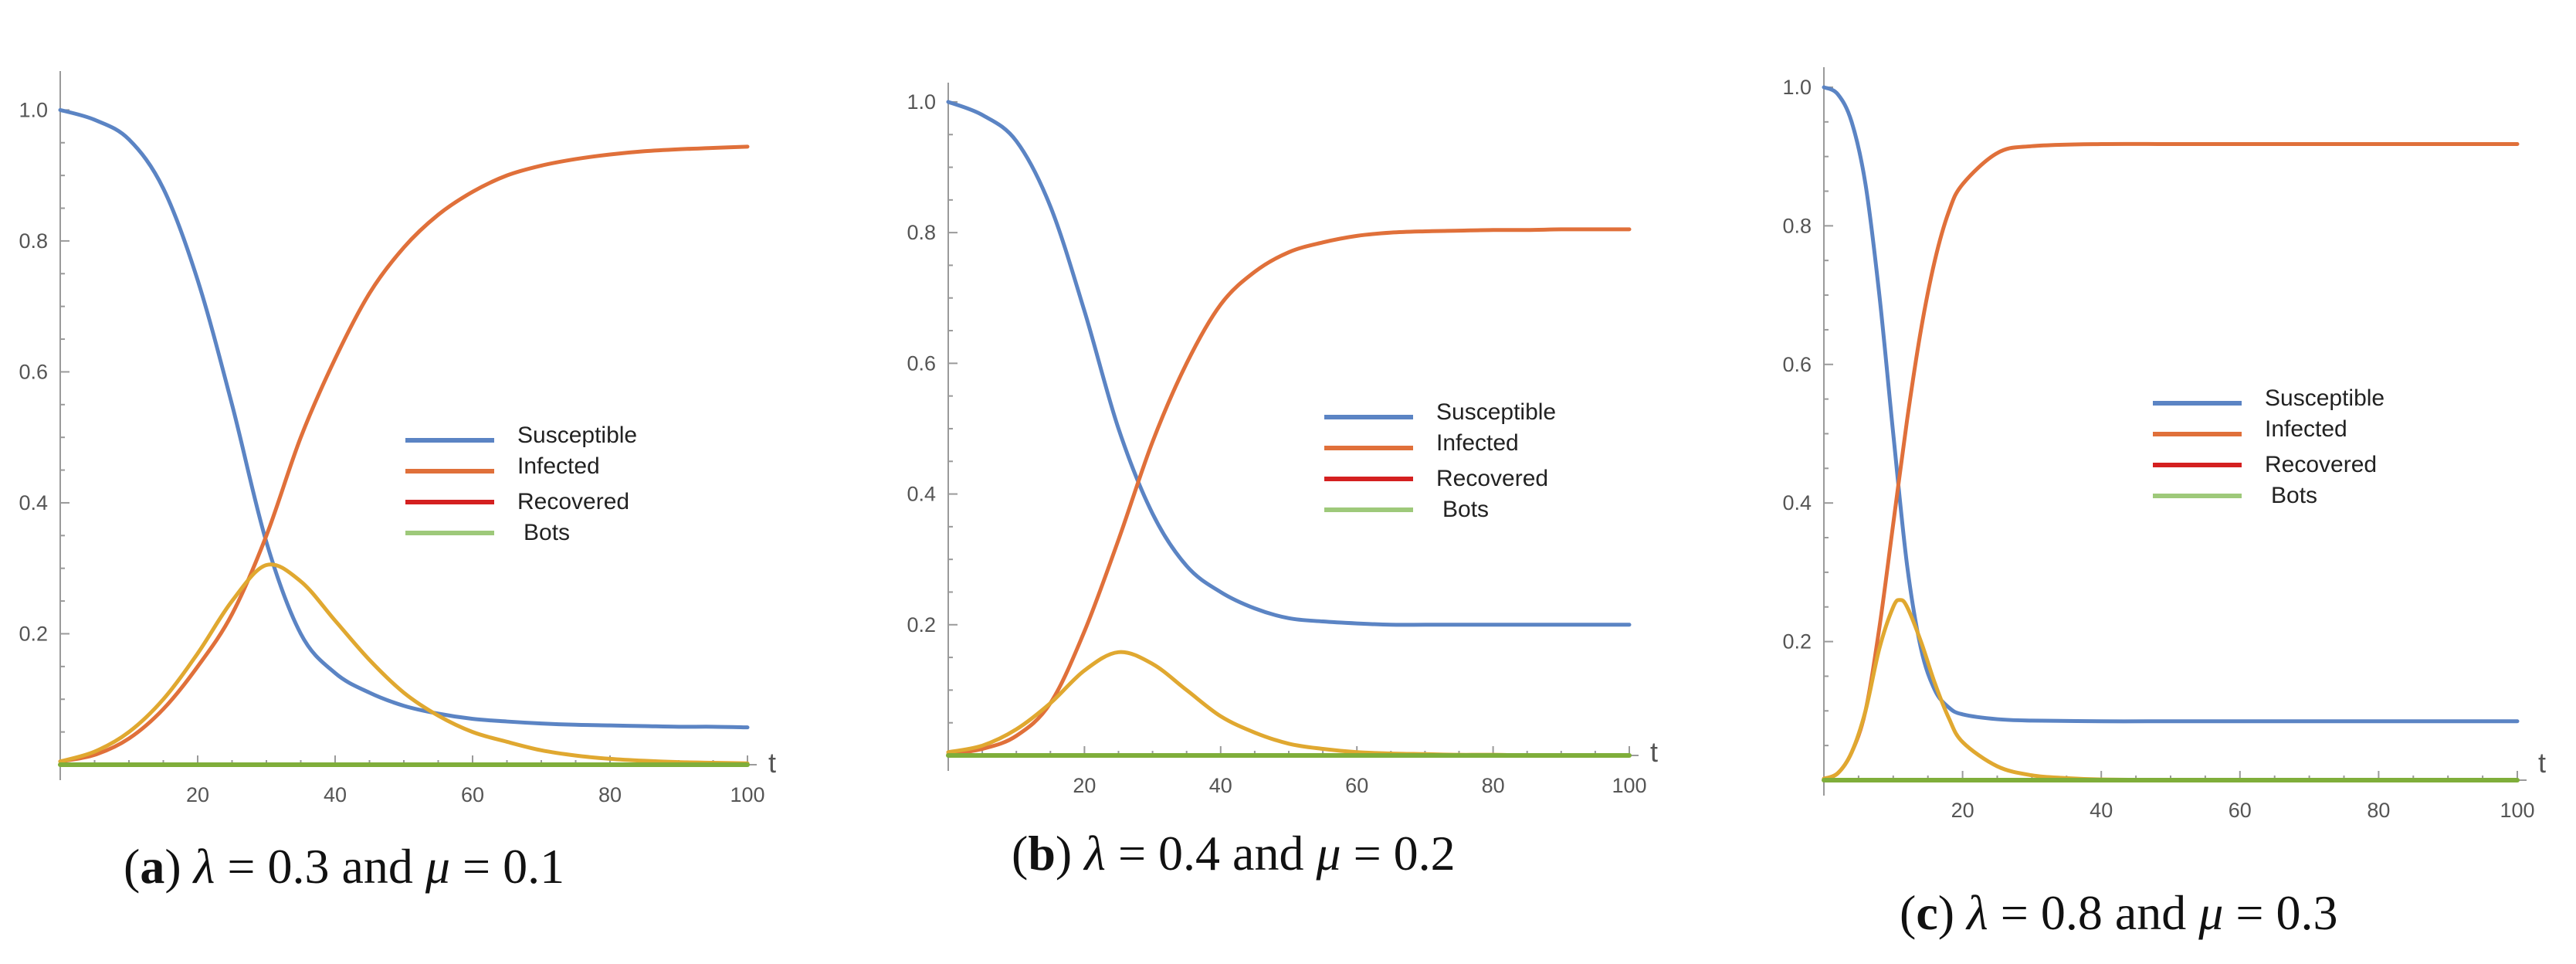  I want to click on chart-b-legend-label-infected: Infected, so click(1477, 443).